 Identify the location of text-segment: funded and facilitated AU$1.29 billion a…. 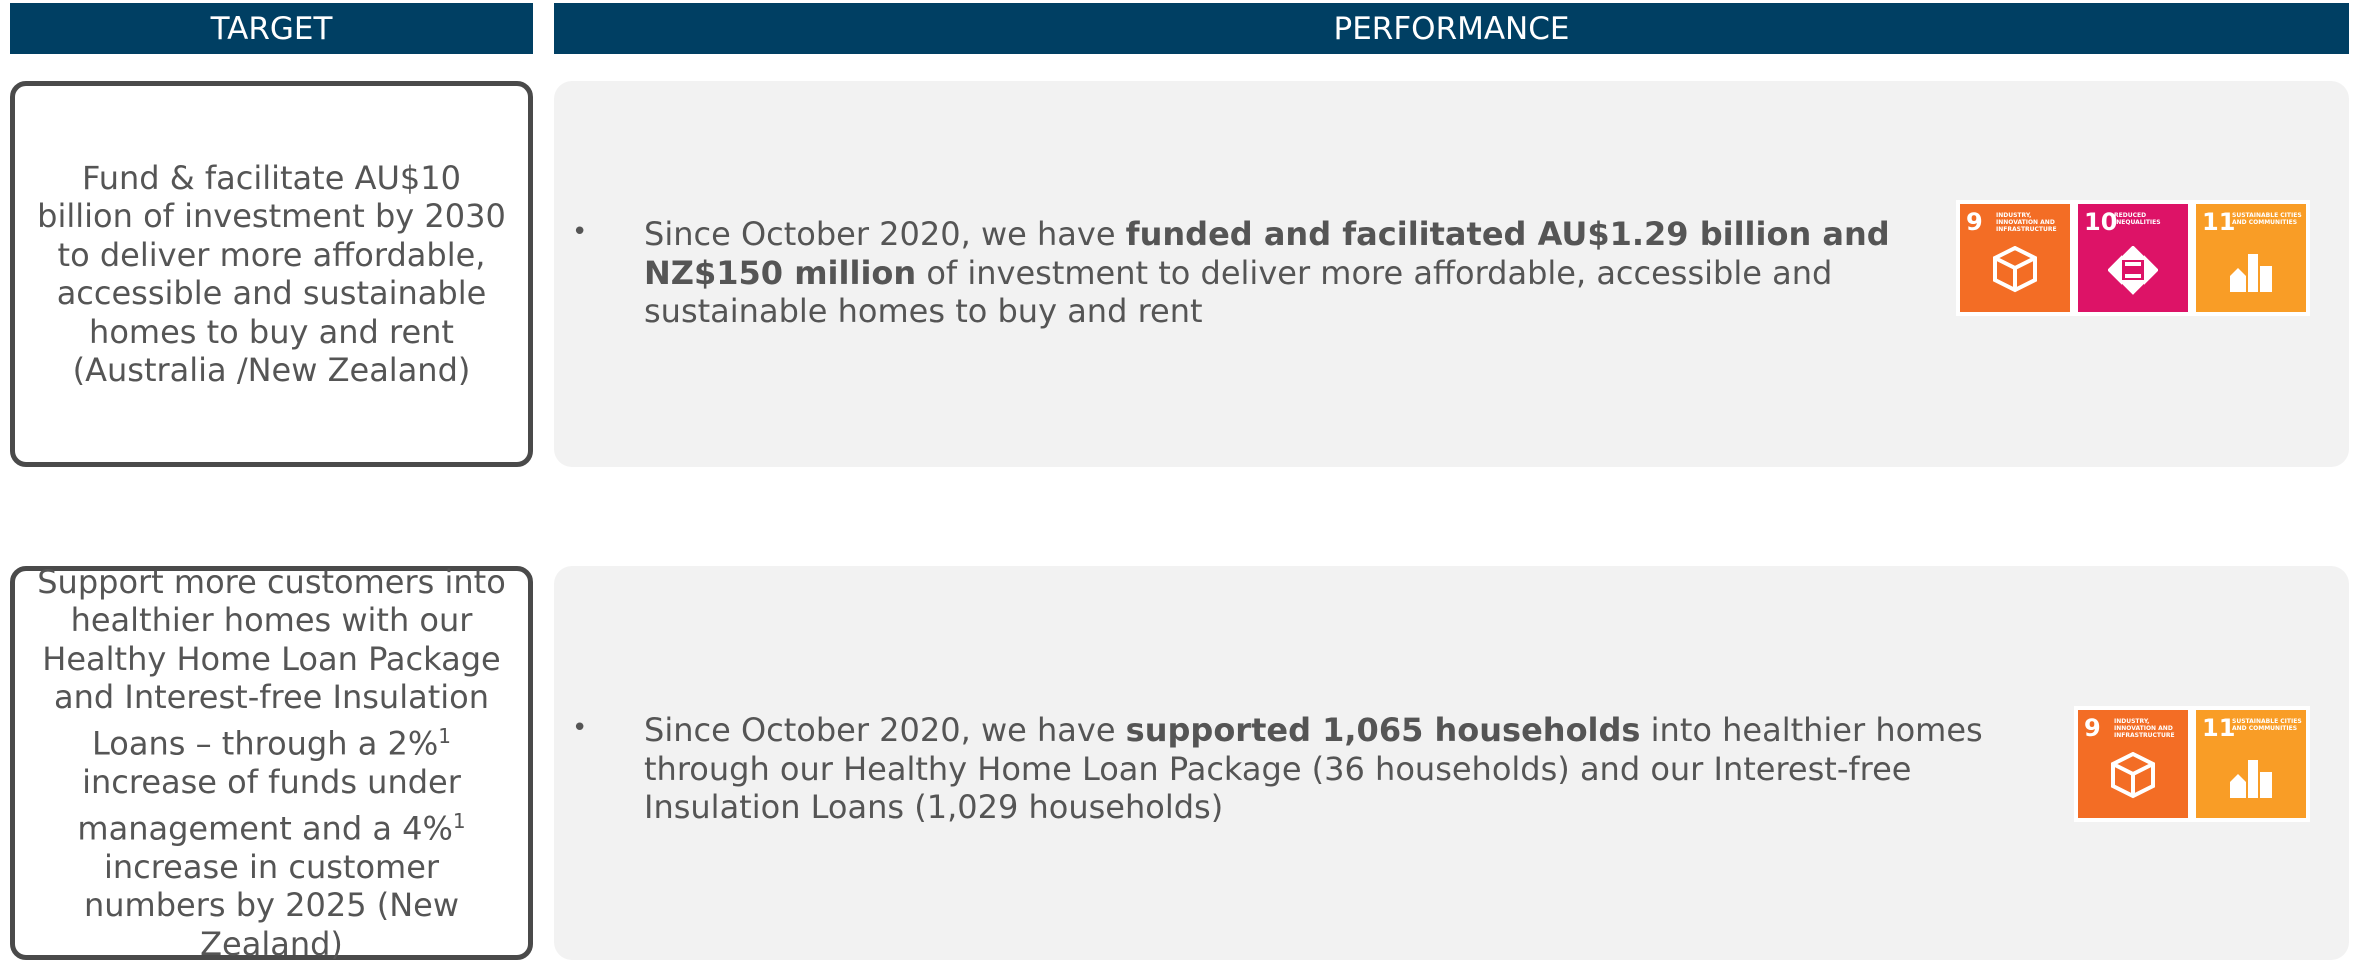
(1267, 253).